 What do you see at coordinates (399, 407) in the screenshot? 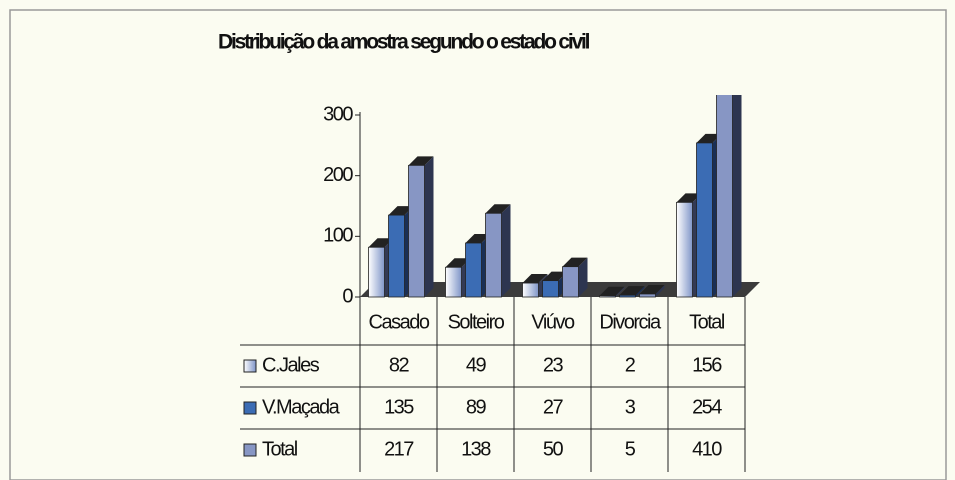
I see `table-value: 135` at bounding box center [399, 407].